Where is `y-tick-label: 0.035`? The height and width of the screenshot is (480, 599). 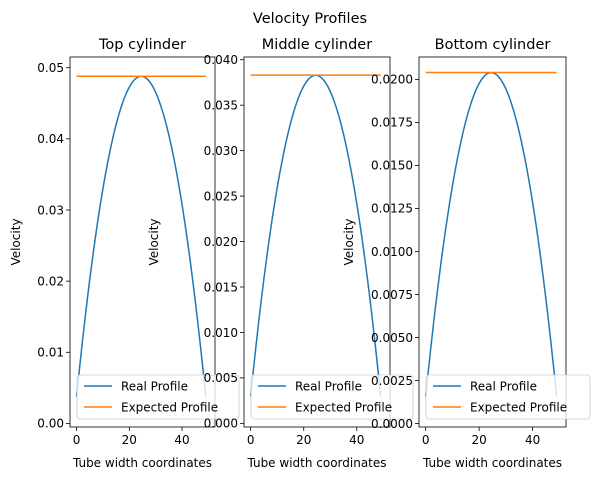
y-tick-label: 0.035 is located at coordinates (221, 105).